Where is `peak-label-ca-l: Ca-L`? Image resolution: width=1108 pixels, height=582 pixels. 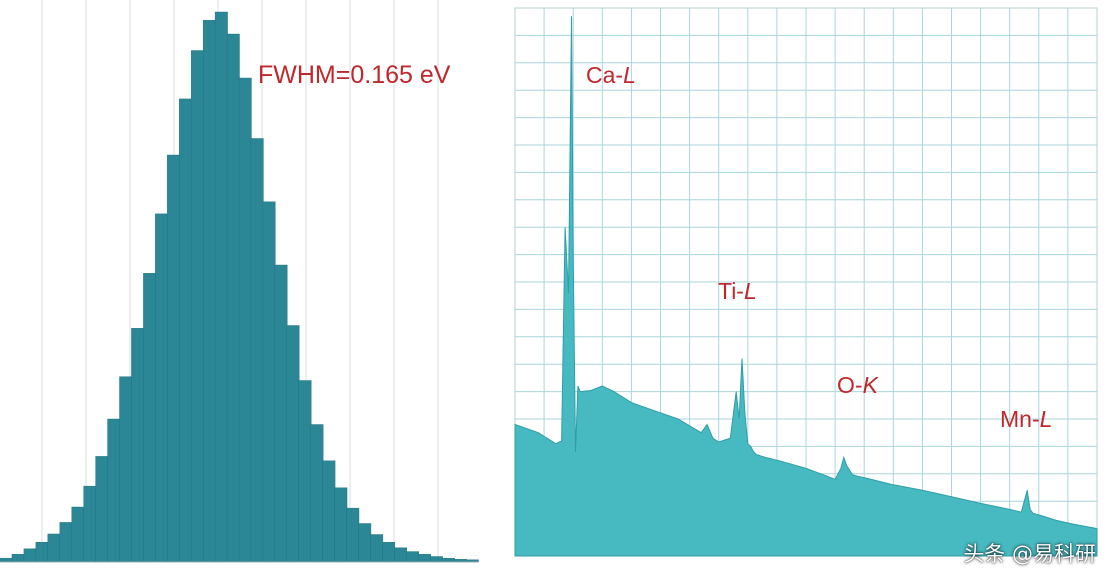 peak-label-ca-l: Ca-L is located at coordinates (611, 75).